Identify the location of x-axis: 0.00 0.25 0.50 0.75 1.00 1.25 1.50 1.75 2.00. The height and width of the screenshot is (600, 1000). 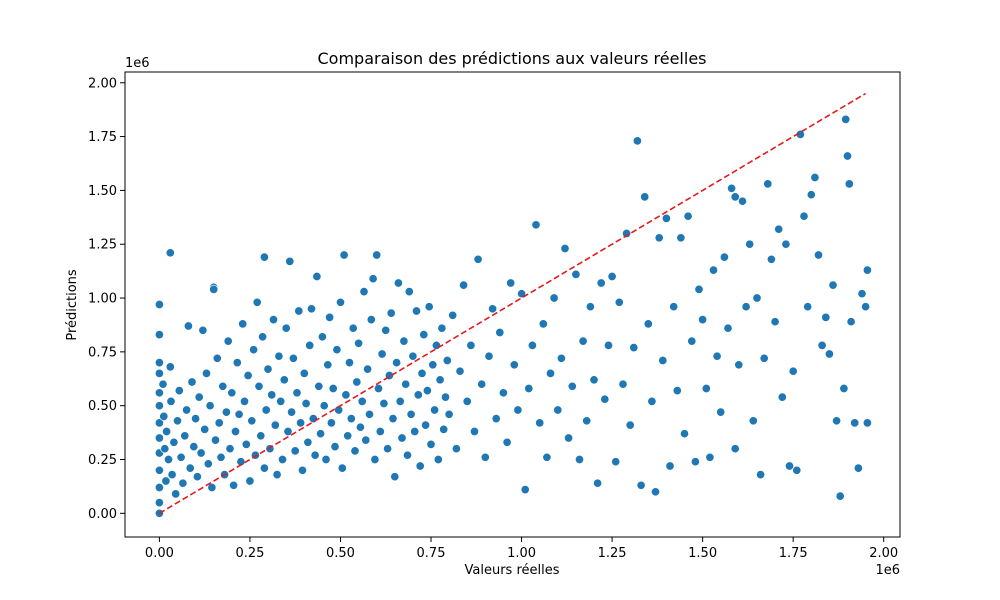
(521, 549).